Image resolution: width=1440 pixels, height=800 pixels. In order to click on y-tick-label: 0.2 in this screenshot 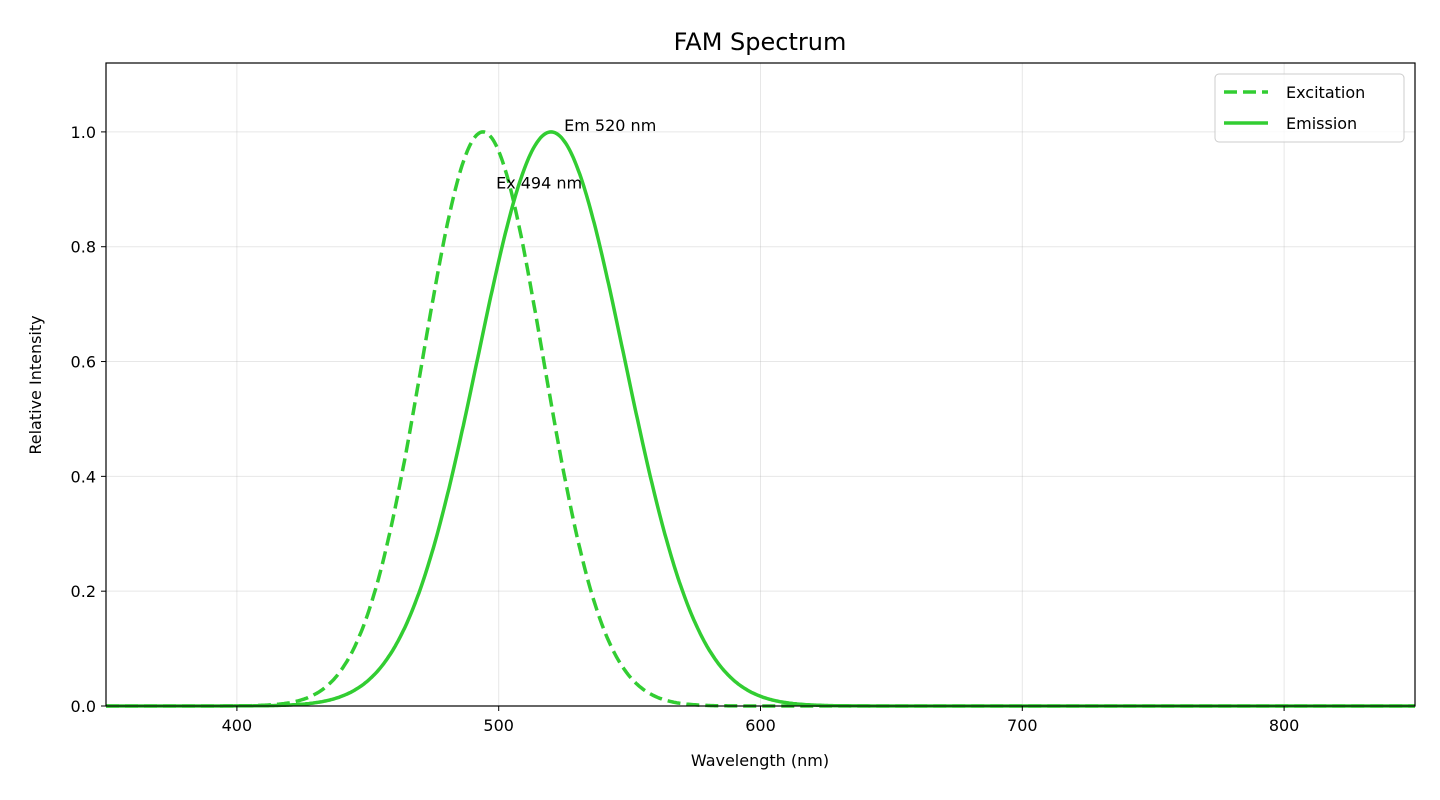, I will do `click(83, 591)`.